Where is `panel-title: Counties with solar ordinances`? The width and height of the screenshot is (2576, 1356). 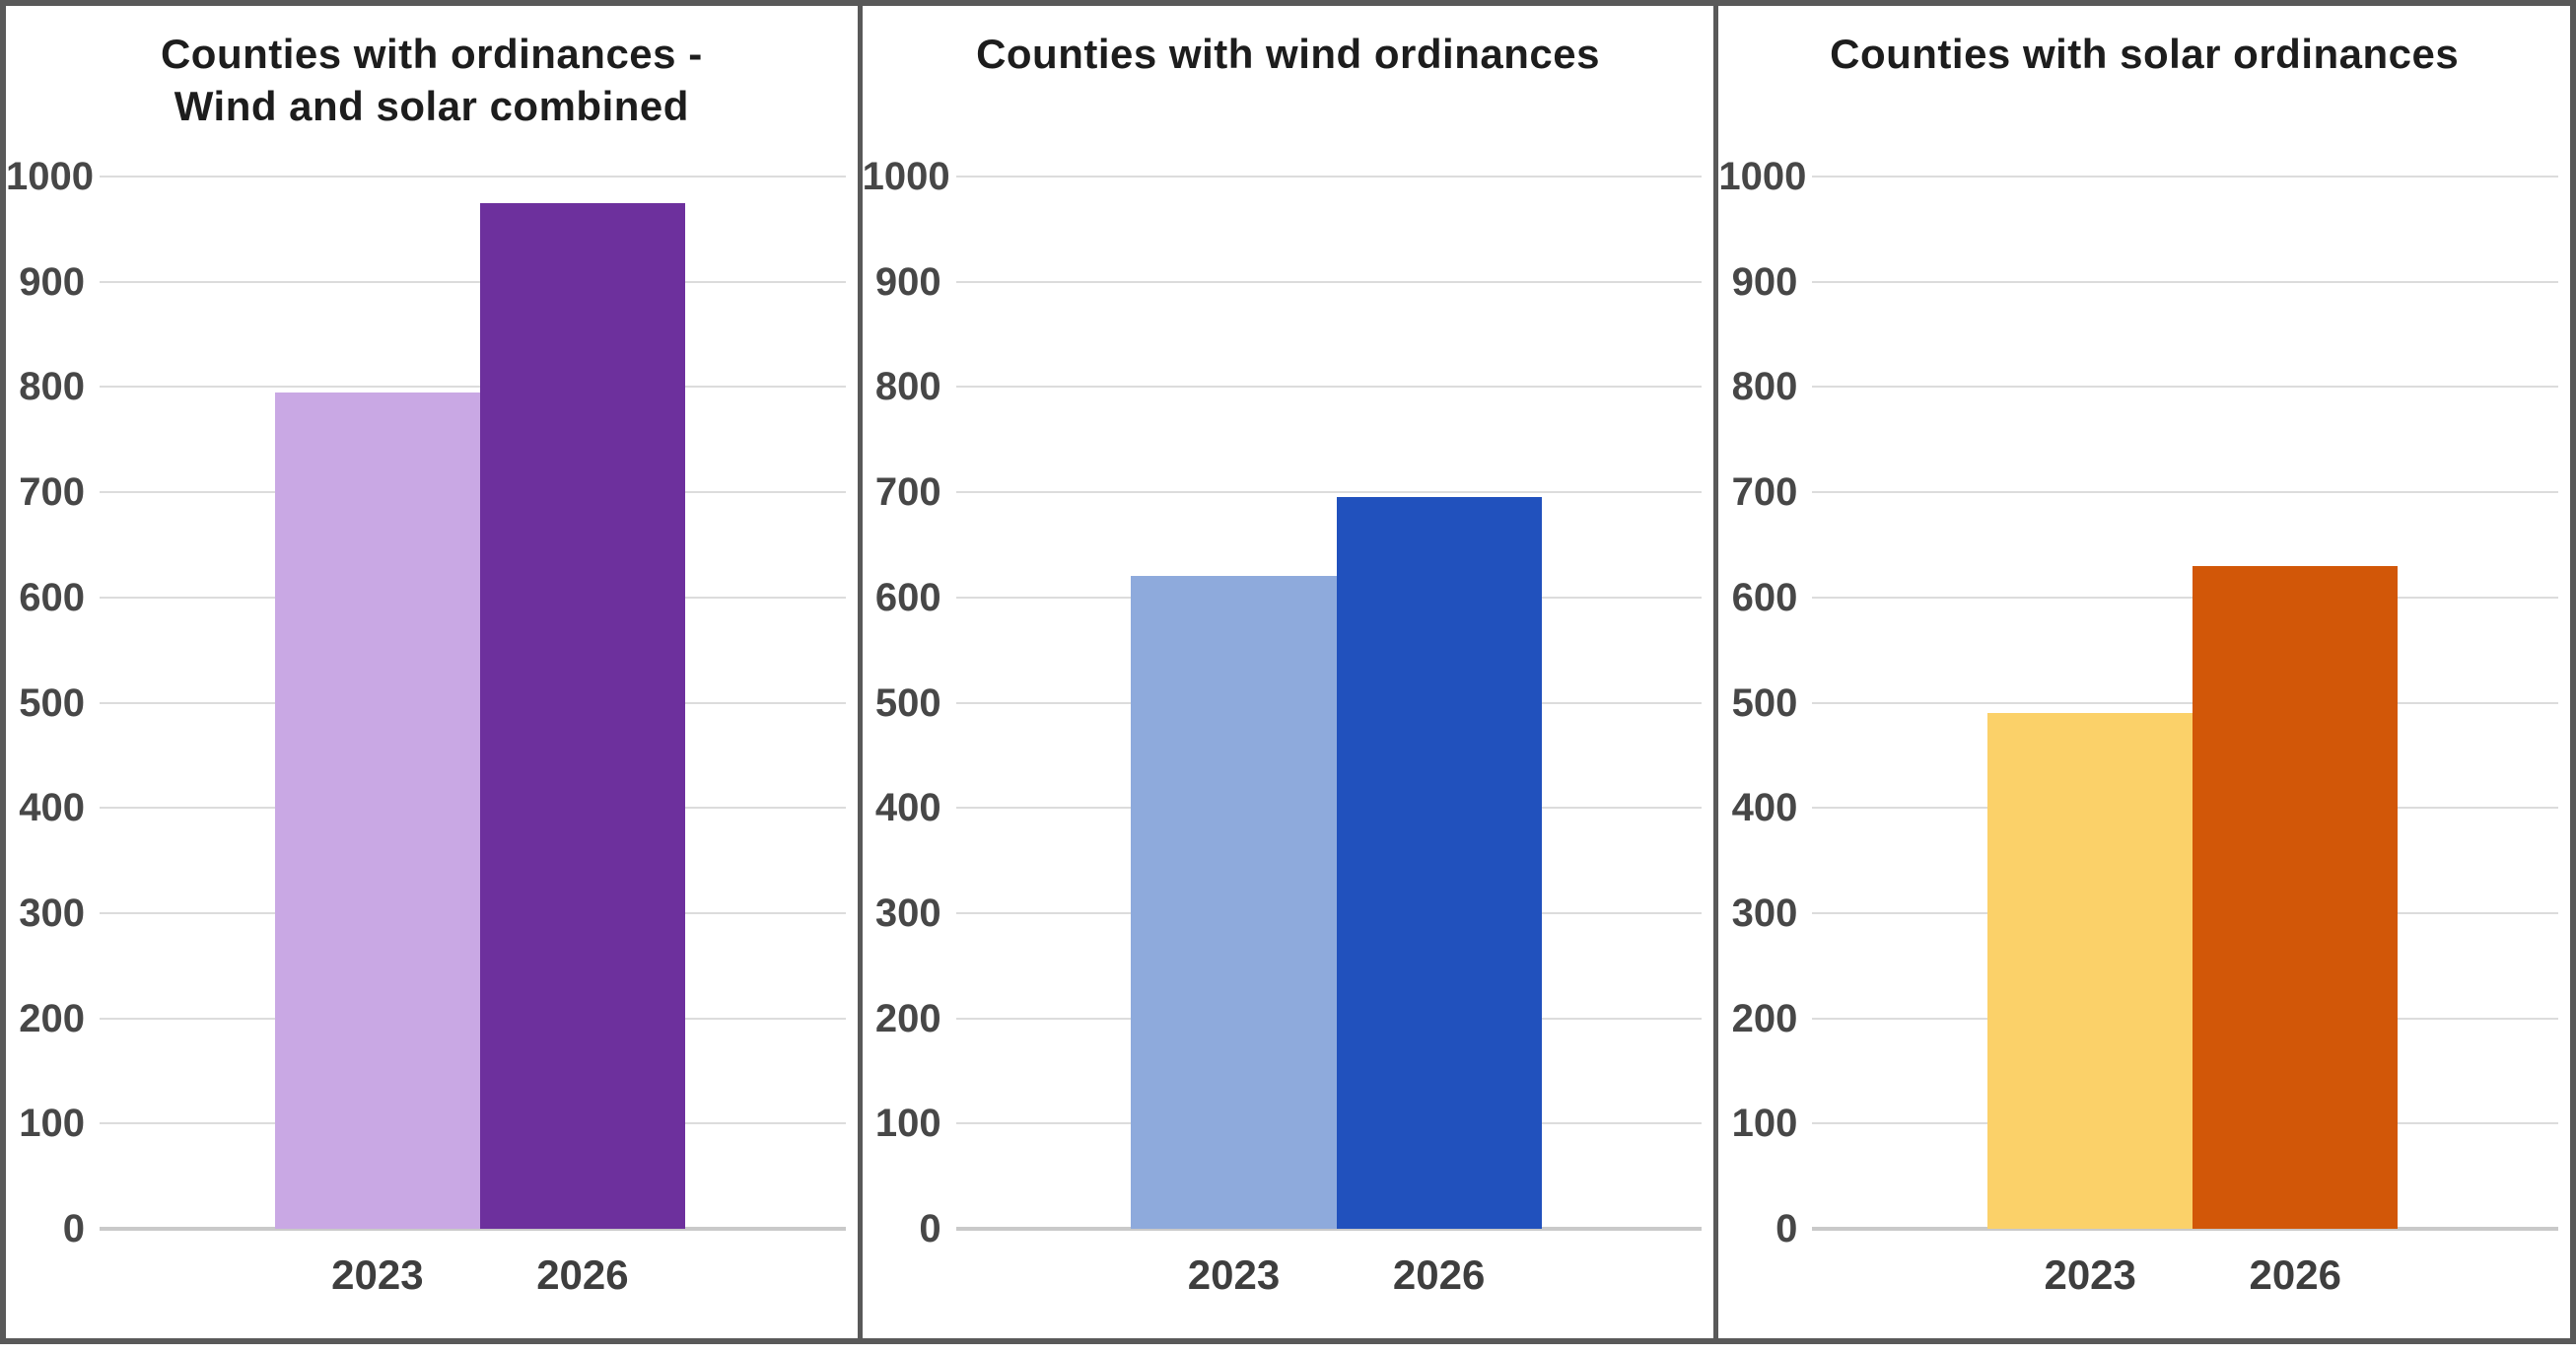 panel-title: Counties with solar ordinances is located at coordinates (2144, 54).